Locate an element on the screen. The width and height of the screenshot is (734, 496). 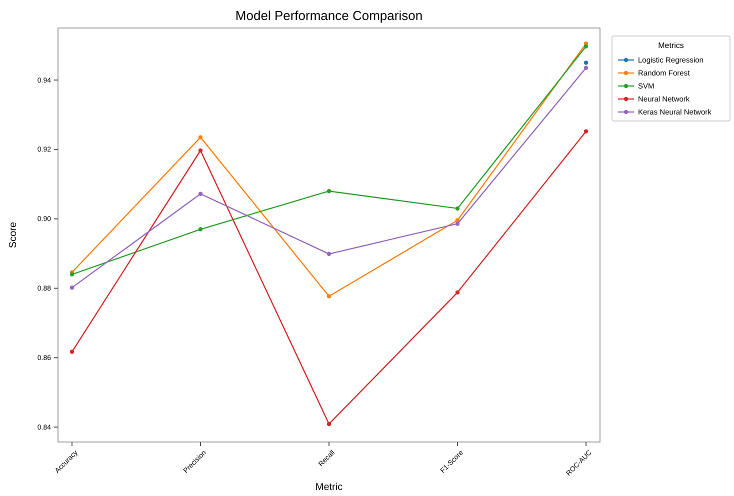
y-axis-title: Score is located at coordinates (13, 235).